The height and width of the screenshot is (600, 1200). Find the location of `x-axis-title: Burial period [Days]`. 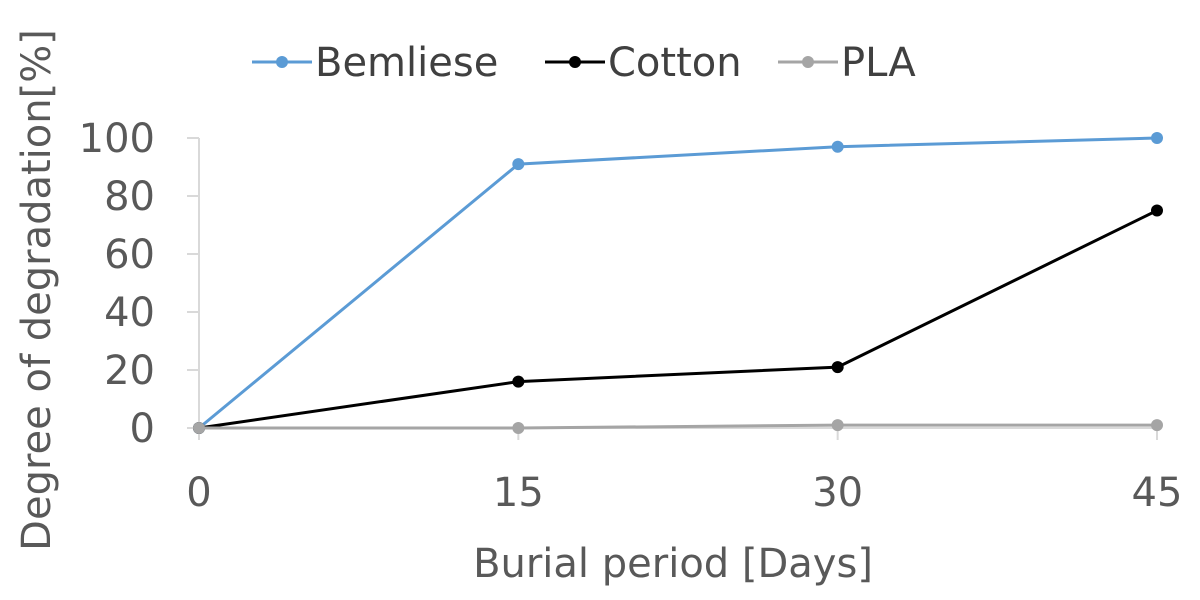

x-axis-title: Burial period [Days] is located at coordinates (673, 564).